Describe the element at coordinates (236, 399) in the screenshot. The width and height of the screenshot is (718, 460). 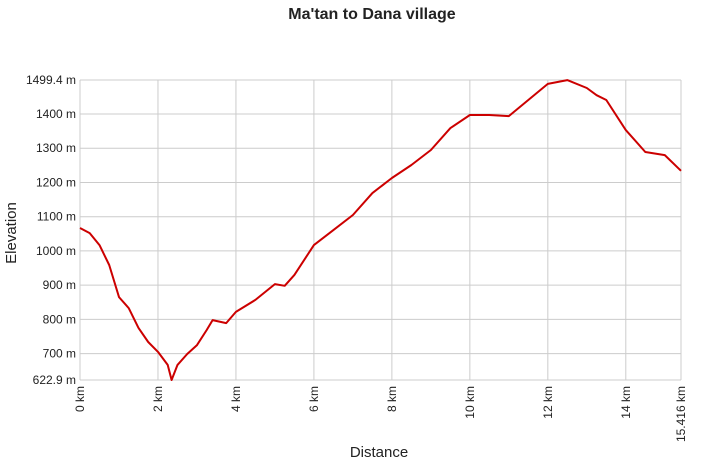
I see `x-tick-label: 4 km` at that location.